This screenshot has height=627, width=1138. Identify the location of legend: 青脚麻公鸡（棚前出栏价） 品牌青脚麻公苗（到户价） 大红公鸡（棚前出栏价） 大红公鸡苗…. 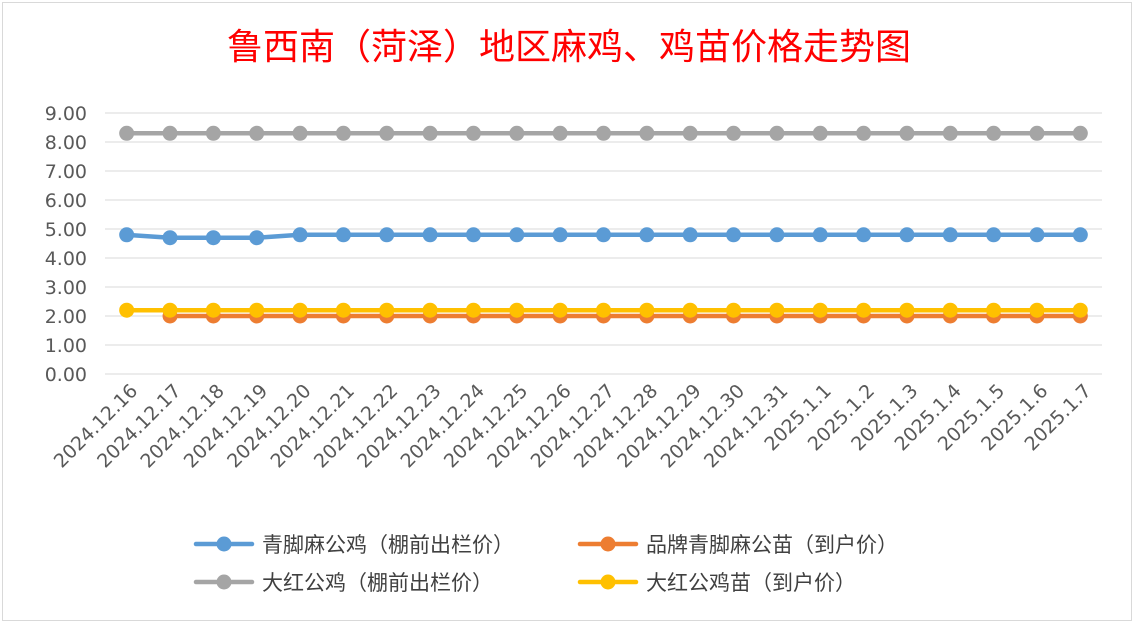
(545, 564).